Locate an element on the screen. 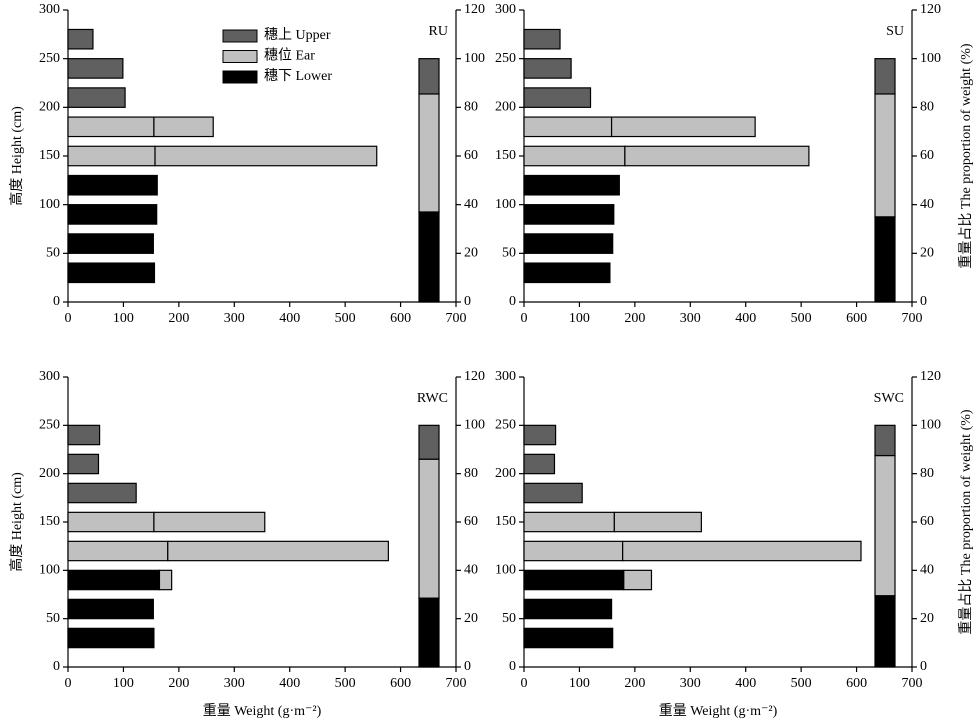  y-tick-label: 200 is located at coordinates (505, 107).